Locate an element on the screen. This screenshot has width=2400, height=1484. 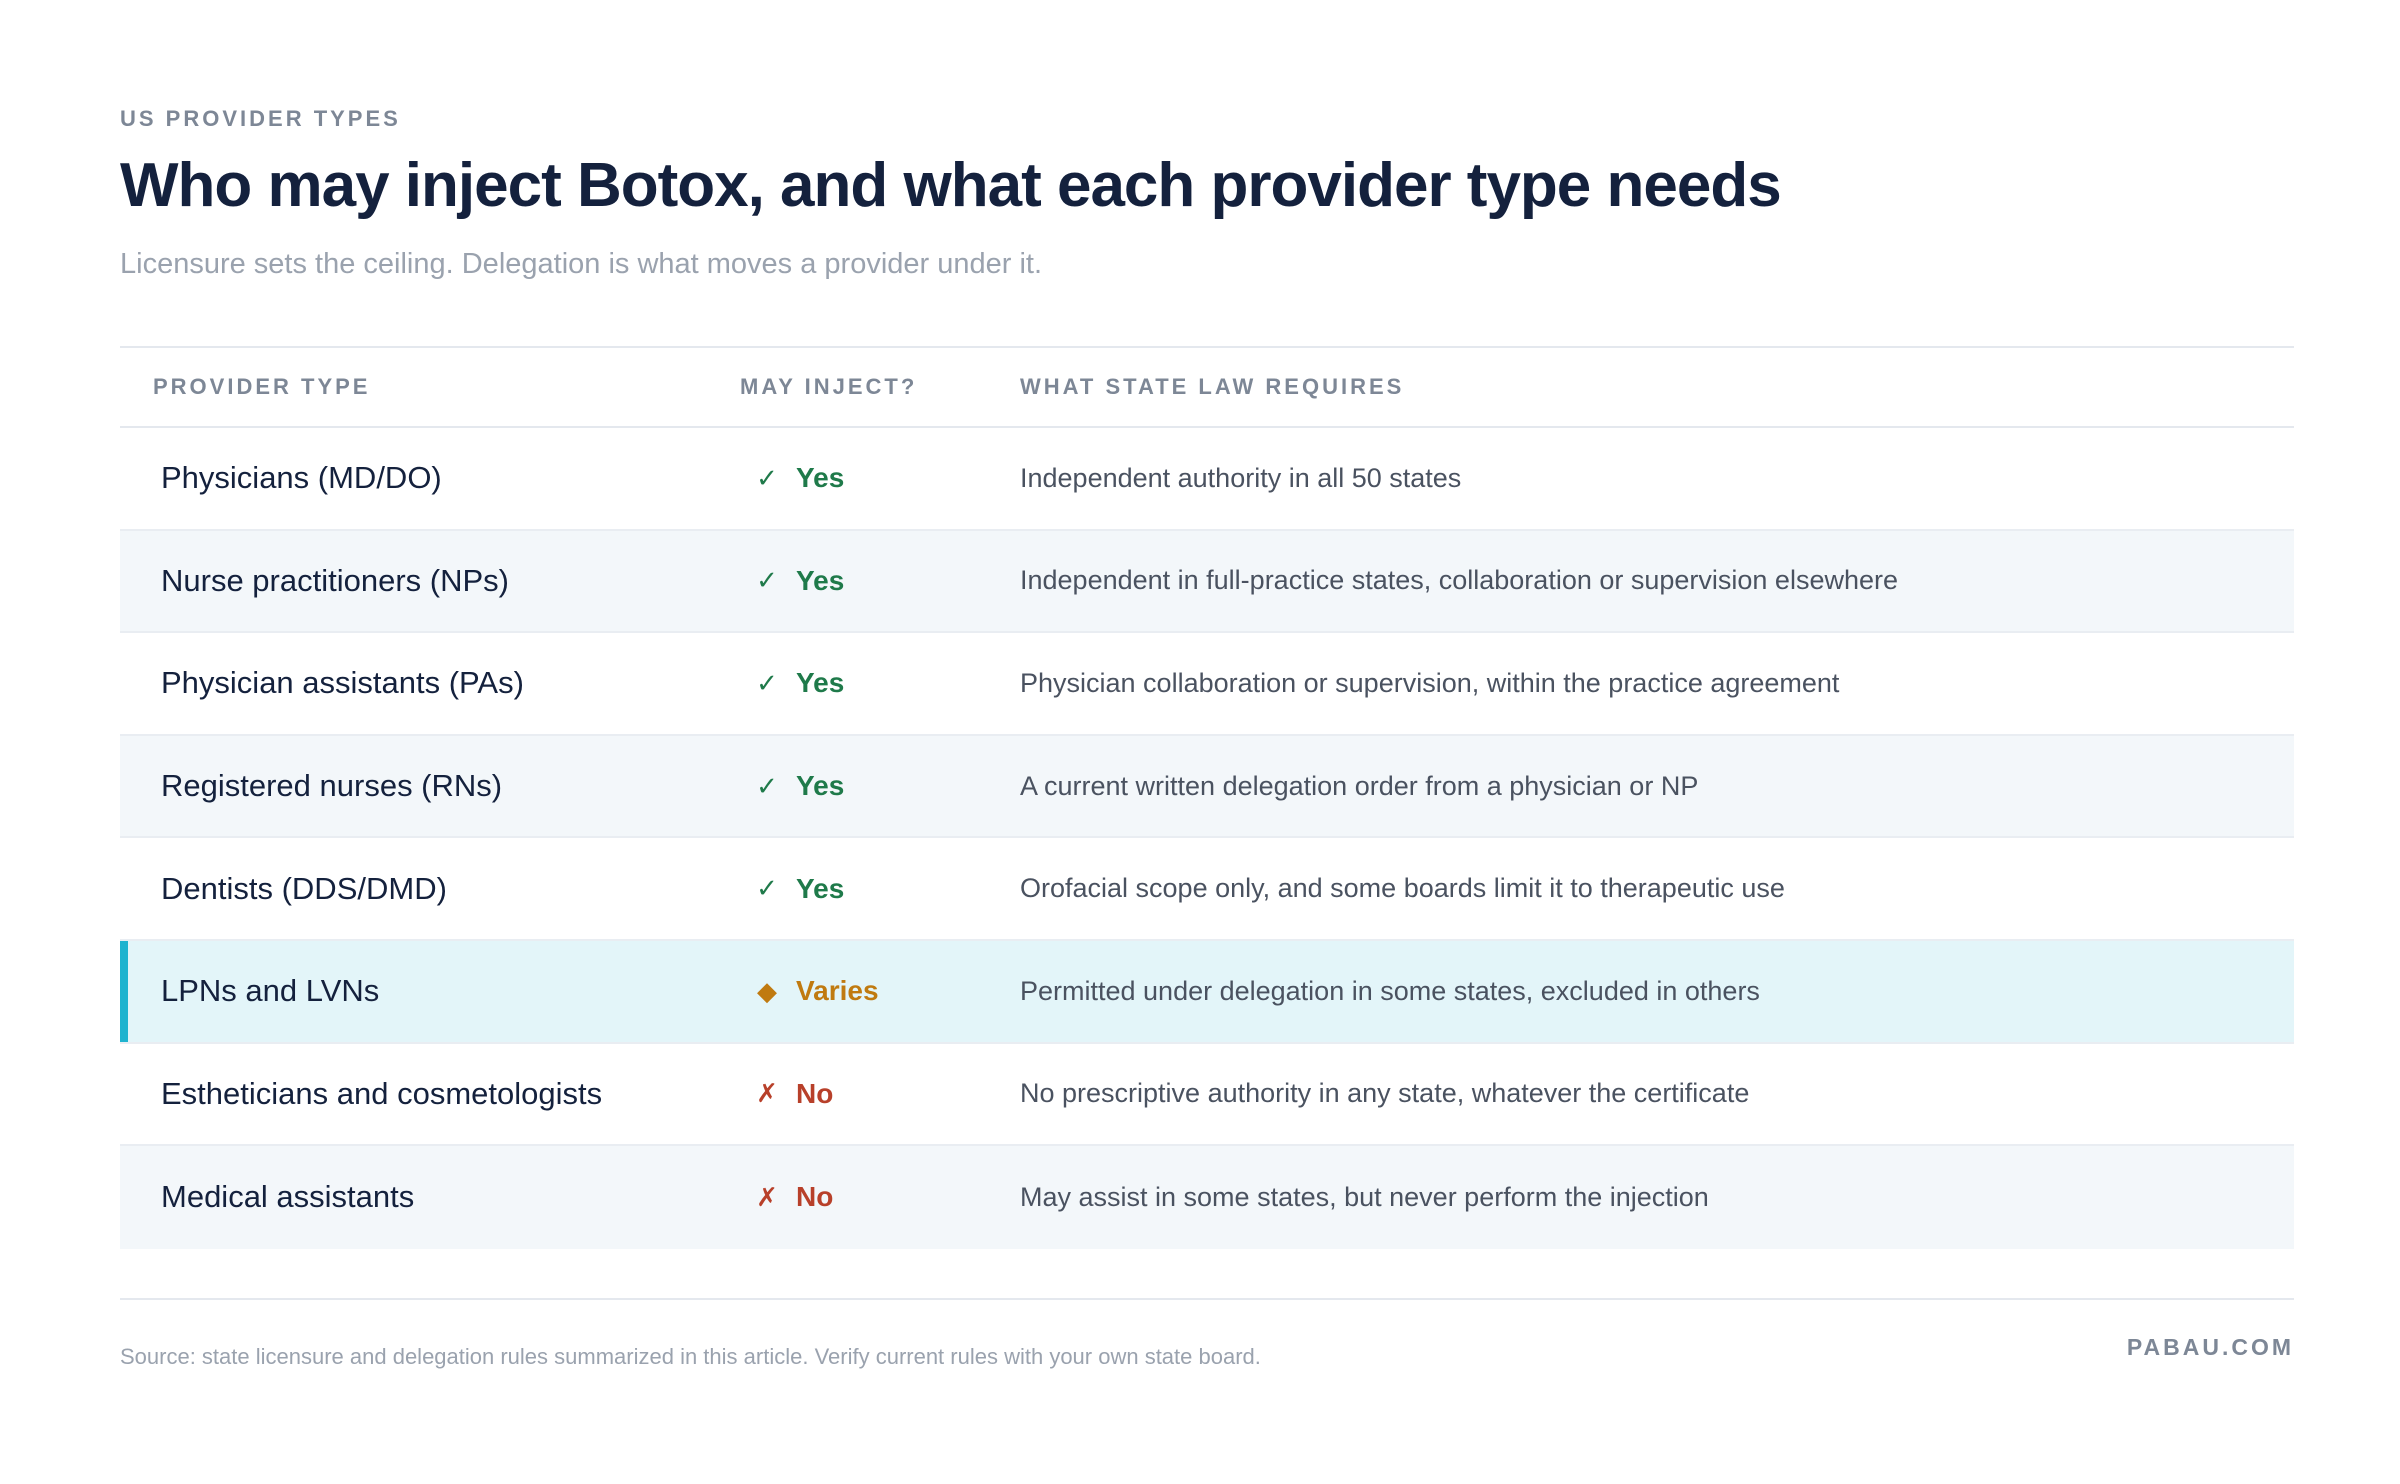
provider-name: Physician assistants (PAs) is located at coordinates (342, 683).